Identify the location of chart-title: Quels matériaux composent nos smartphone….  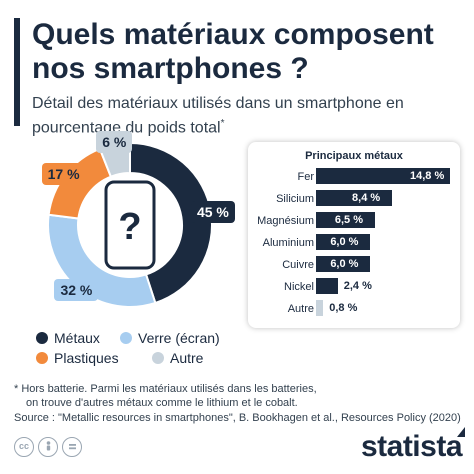
(233, 51).